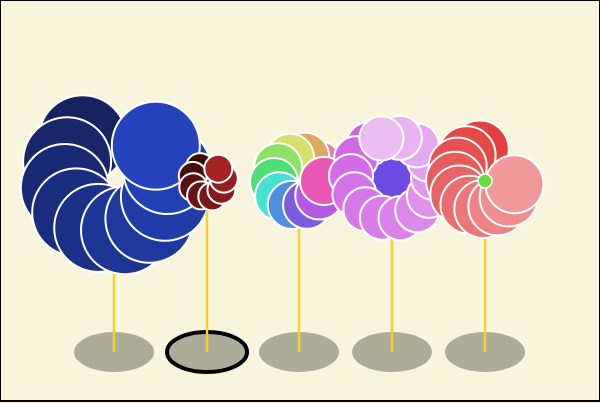  I want to click on center-marker, so click(485, 181).